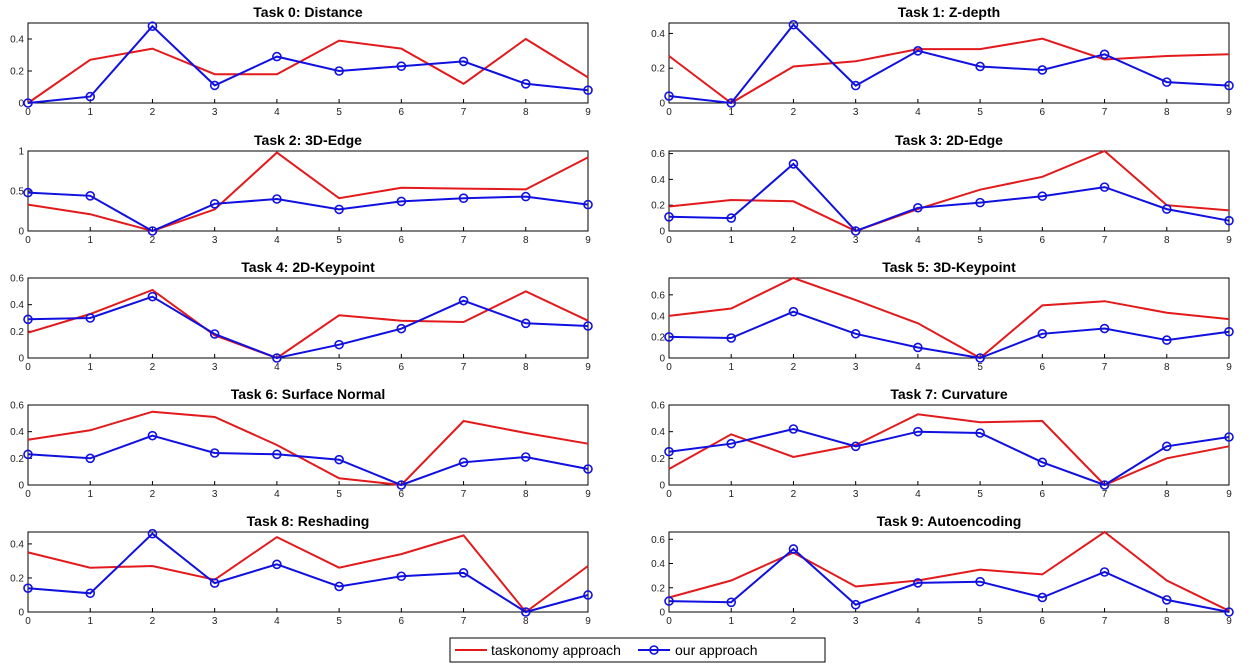 The width and height of the screenshot is (1253, 666). I want to click on chart-panel-3: Task 3: 2D-Edge 0 1 2 3 4 5 6 7 8 9 0 0.2 0.4 0.6, so click(942, 189).